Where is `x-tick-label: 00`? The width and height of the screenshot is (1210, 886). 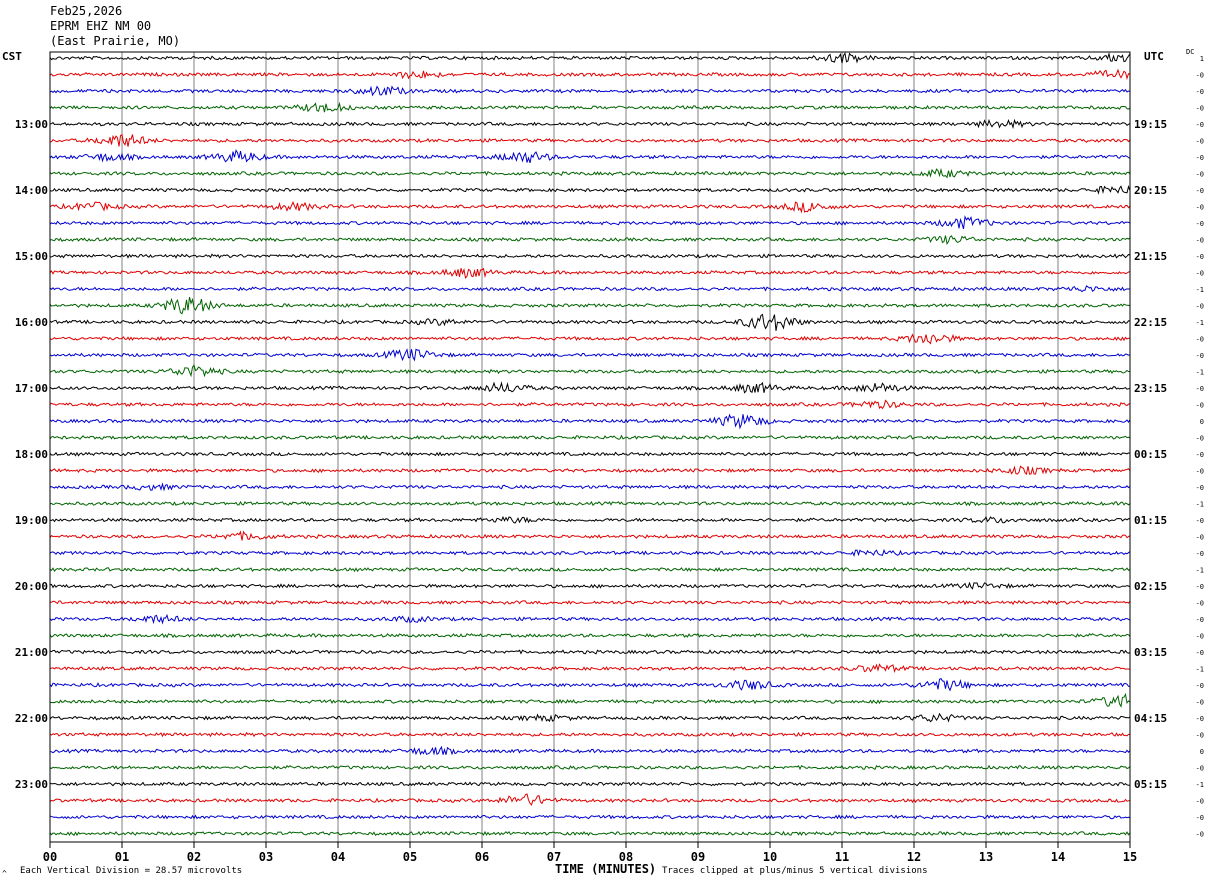
x-tick-label: 00 is located at coordinates (50, 857).